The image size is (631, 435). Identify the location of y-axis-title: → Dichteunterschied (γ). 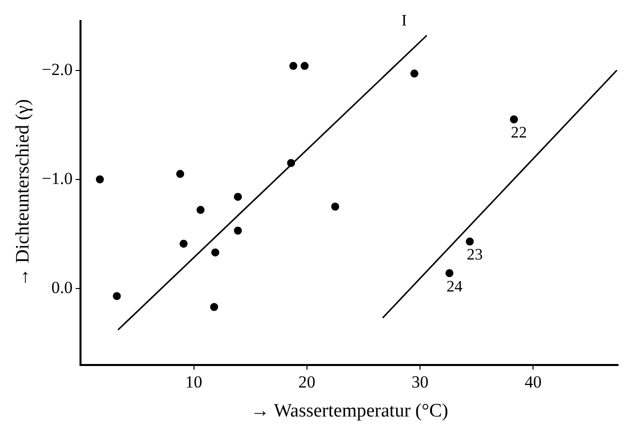
(23, 193).